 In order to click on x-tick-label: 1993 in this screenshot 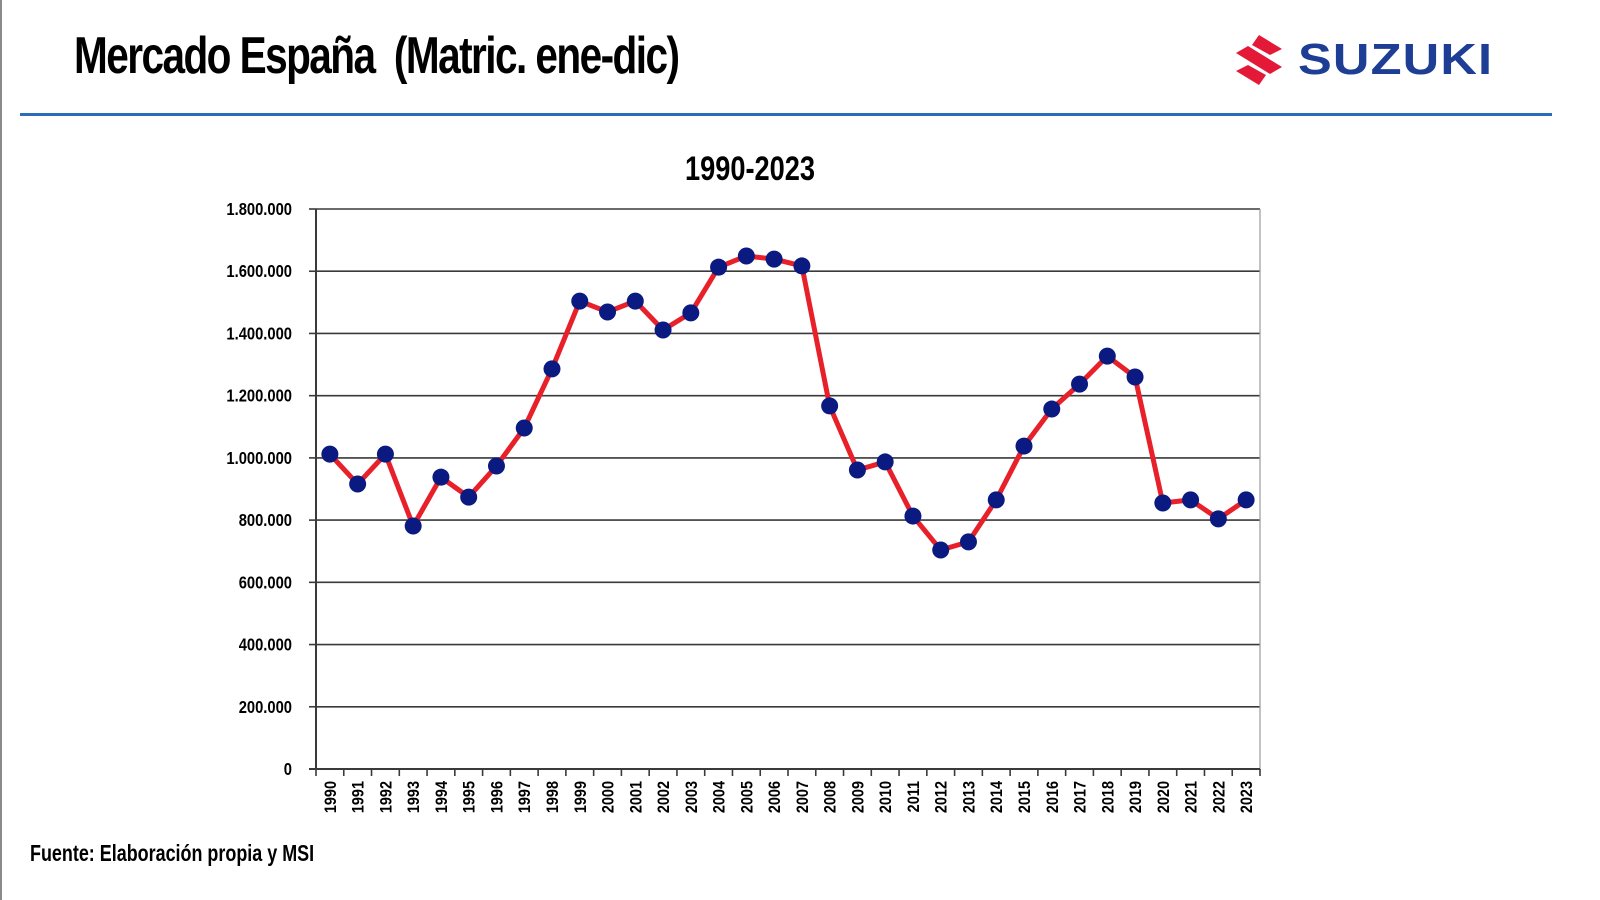, I will do `click(414, 797)`.